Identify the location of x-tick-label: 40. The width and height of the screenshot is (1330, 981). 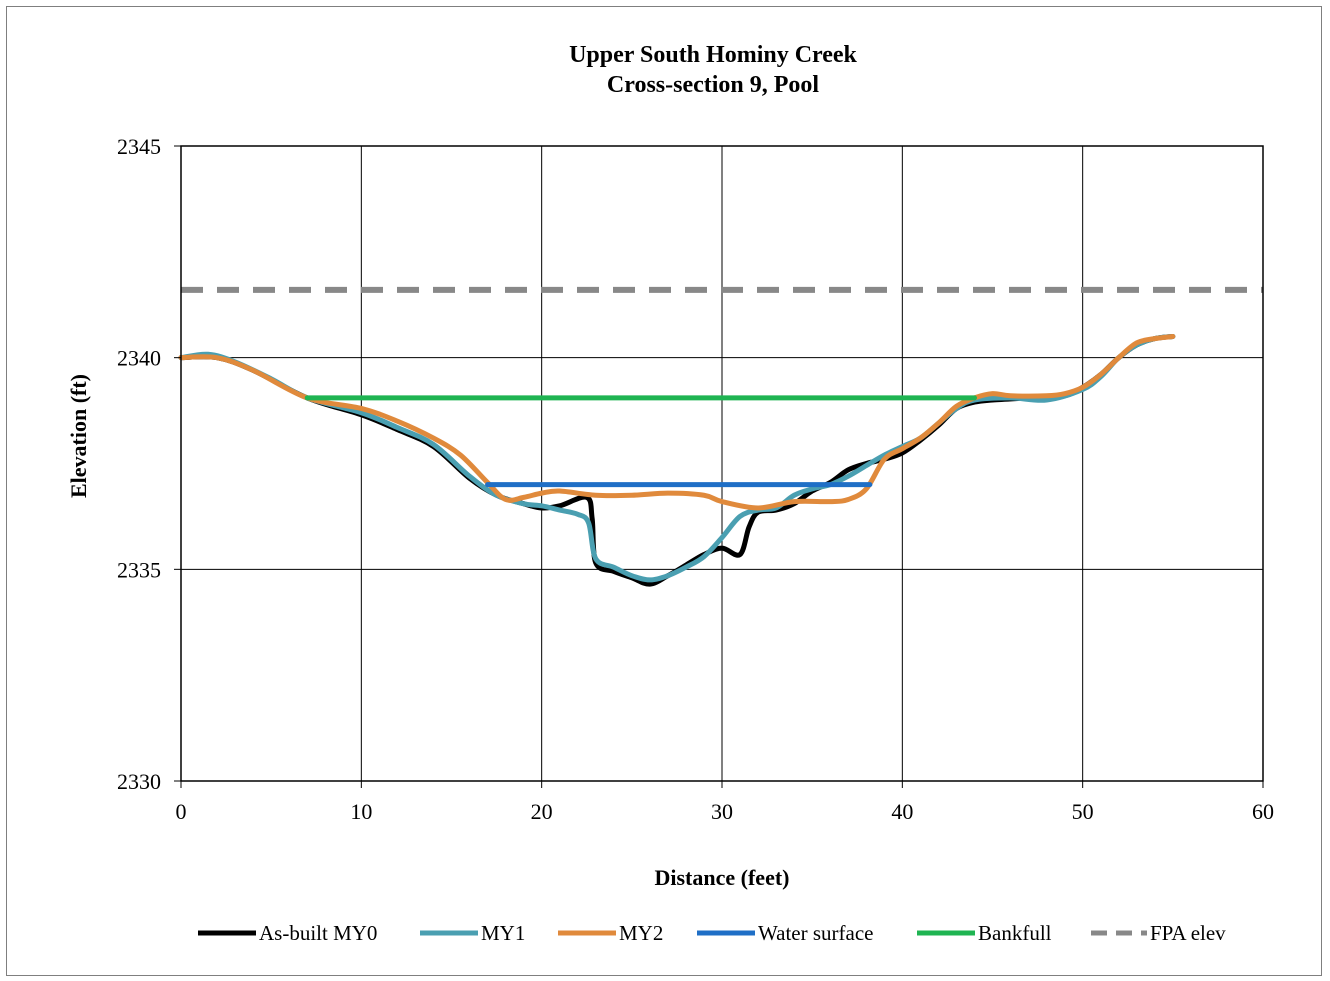
(902, 811).